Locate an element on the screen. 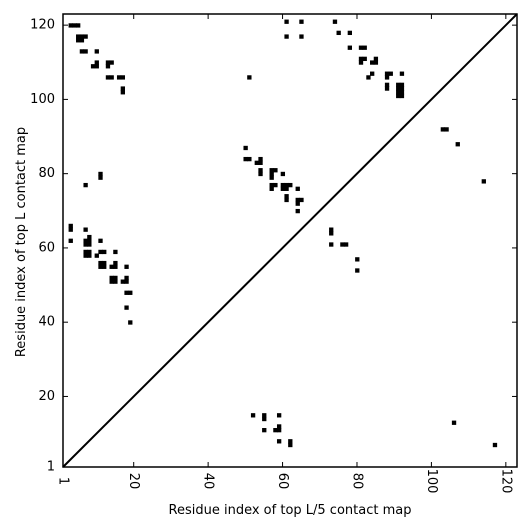 The width and height of the screenshot is (531, 531). x-tick-label: 1 is located at coordinates (63, 481).